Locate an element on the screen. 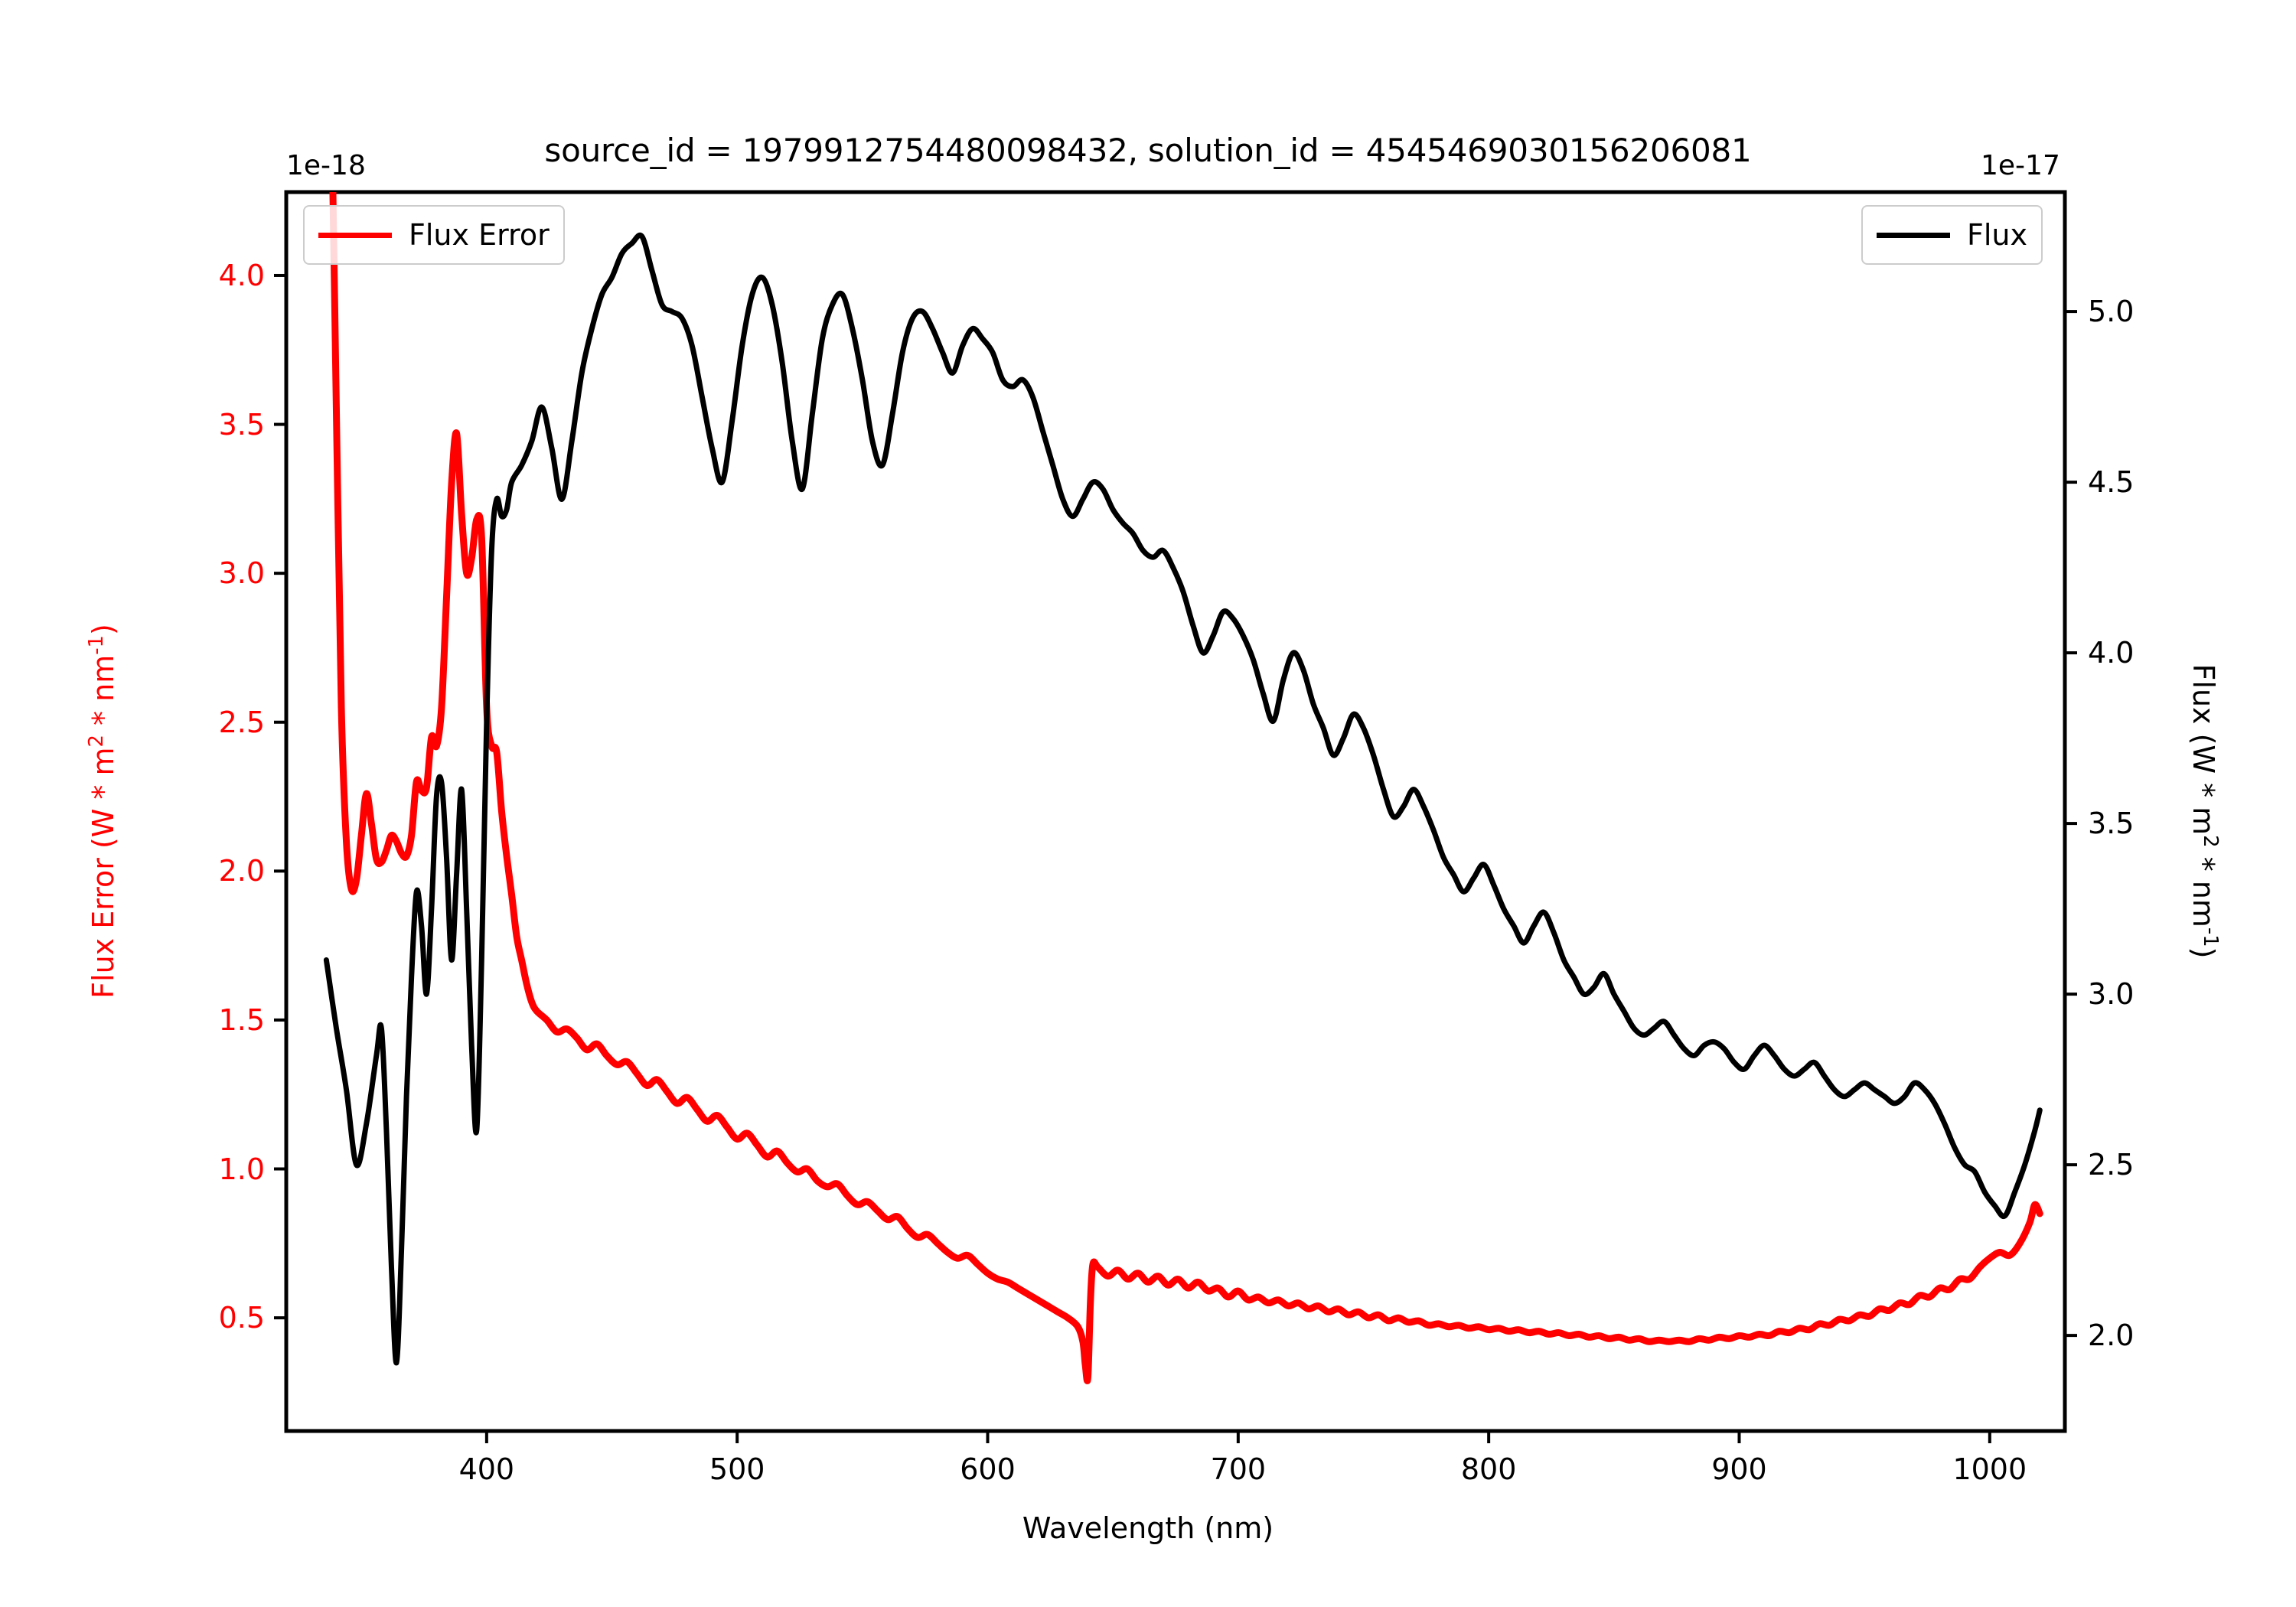 The image size is (2296, 1607). left-axis-label-p3: ) is located at coordinates (103, 630).